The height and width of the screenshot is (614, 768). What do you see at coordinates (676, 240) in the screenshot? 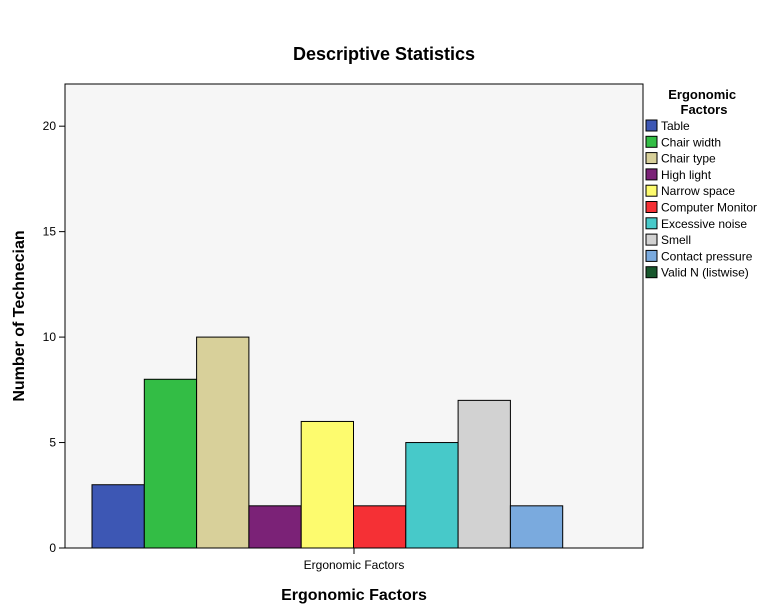
I see `legend-label: Smell` at bounding box center [676, 240].